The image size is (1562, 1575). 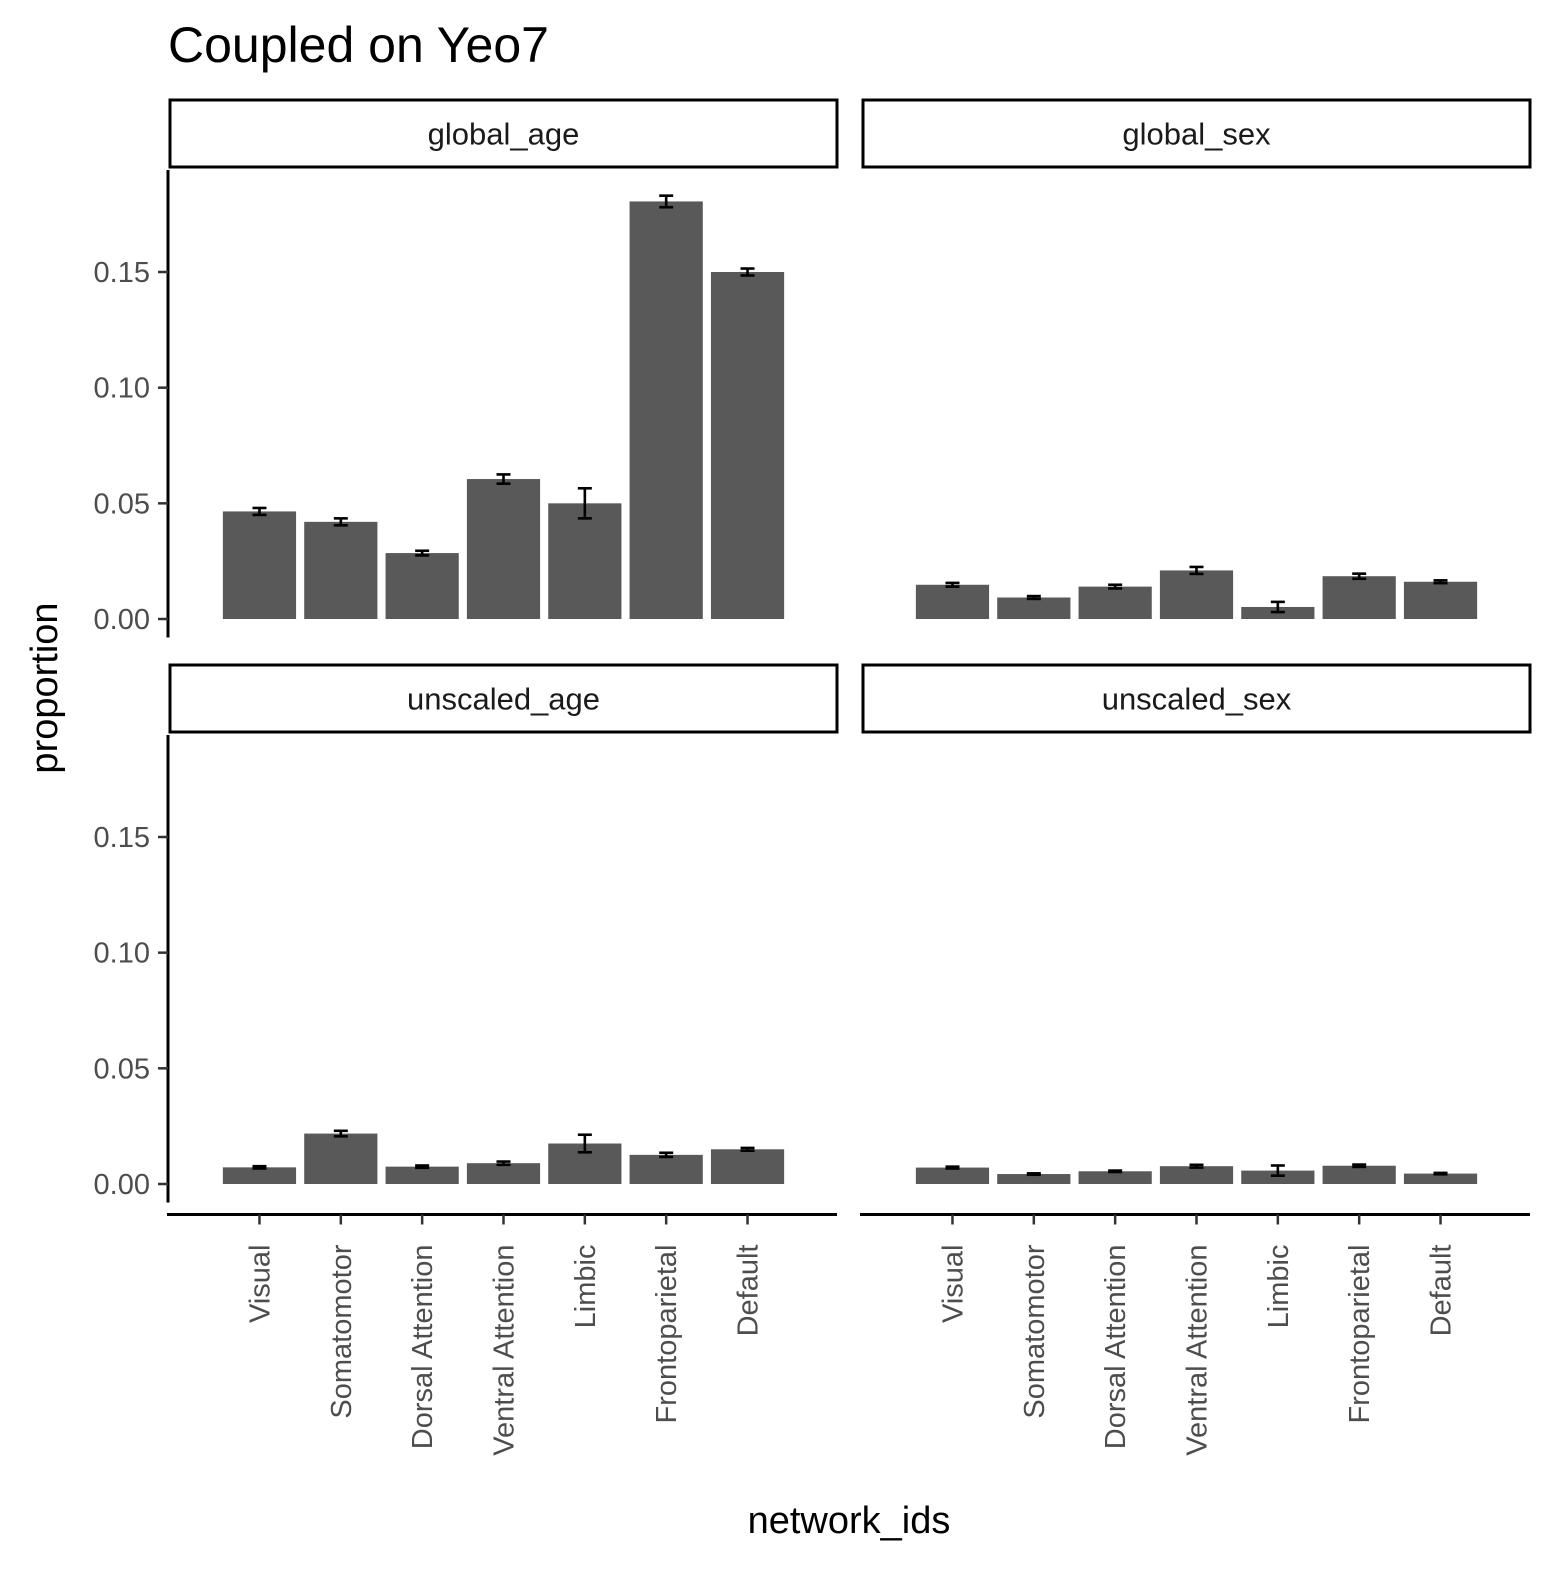 I want to click on panel-global-sex: global_sex, so click(x=1196, y=358).